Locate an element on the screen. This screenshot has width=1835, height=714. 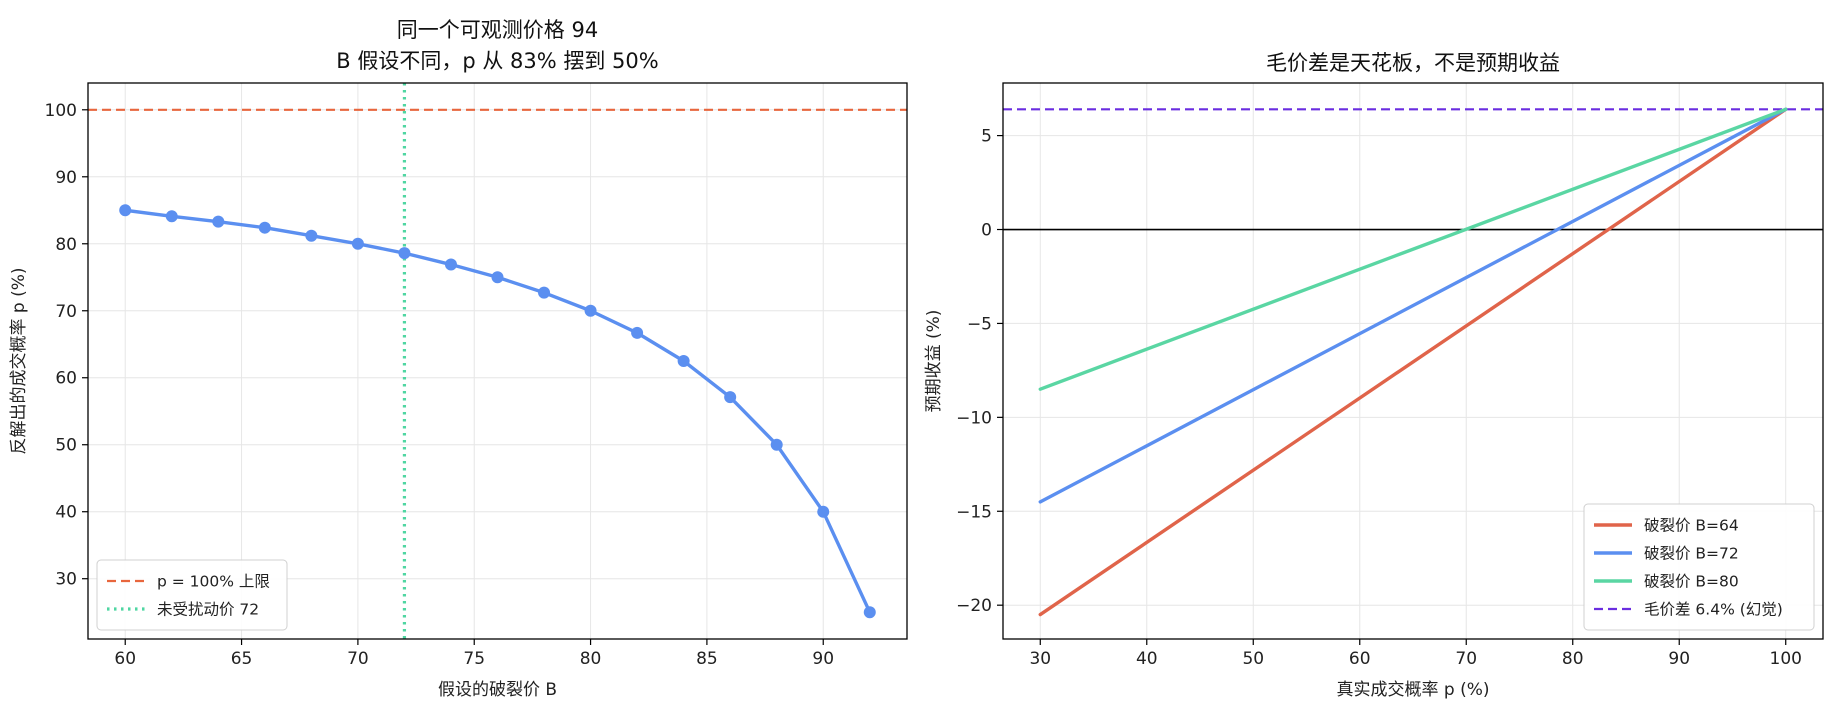
y-tick-label: 0 is located at coordinates (986, 231).